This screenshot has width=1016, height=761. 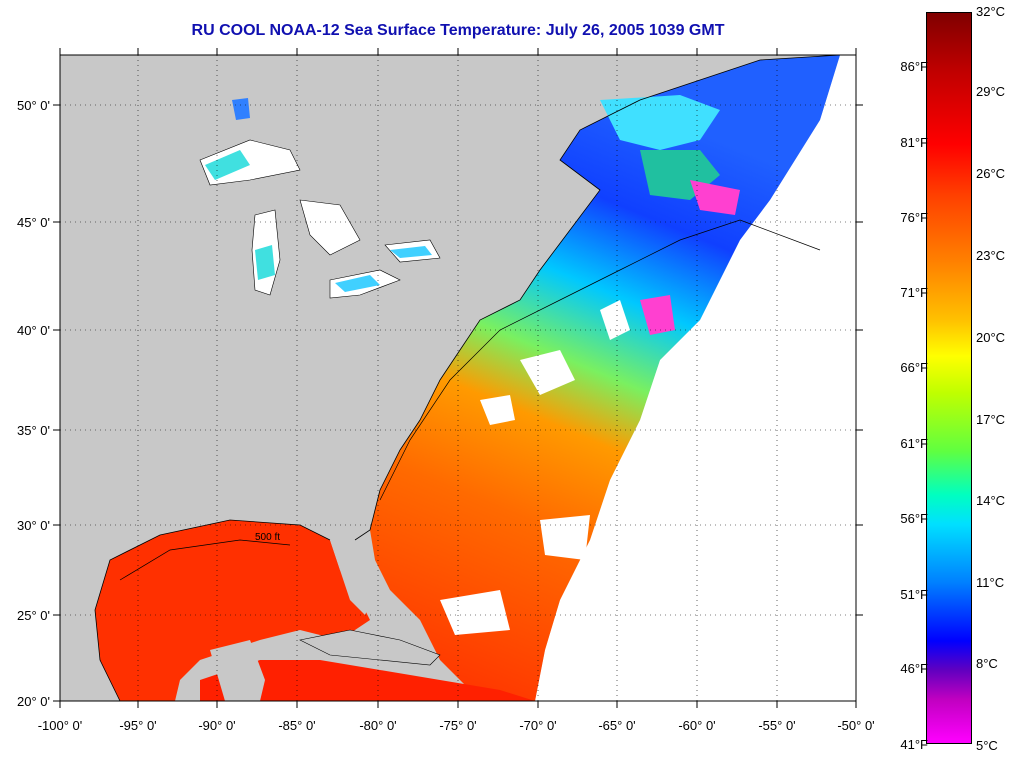 What do you see at coordinates (914, 367) in the screenshot?
I see `fahrenheit-label: 66°F` at bounding box center [914, 367].